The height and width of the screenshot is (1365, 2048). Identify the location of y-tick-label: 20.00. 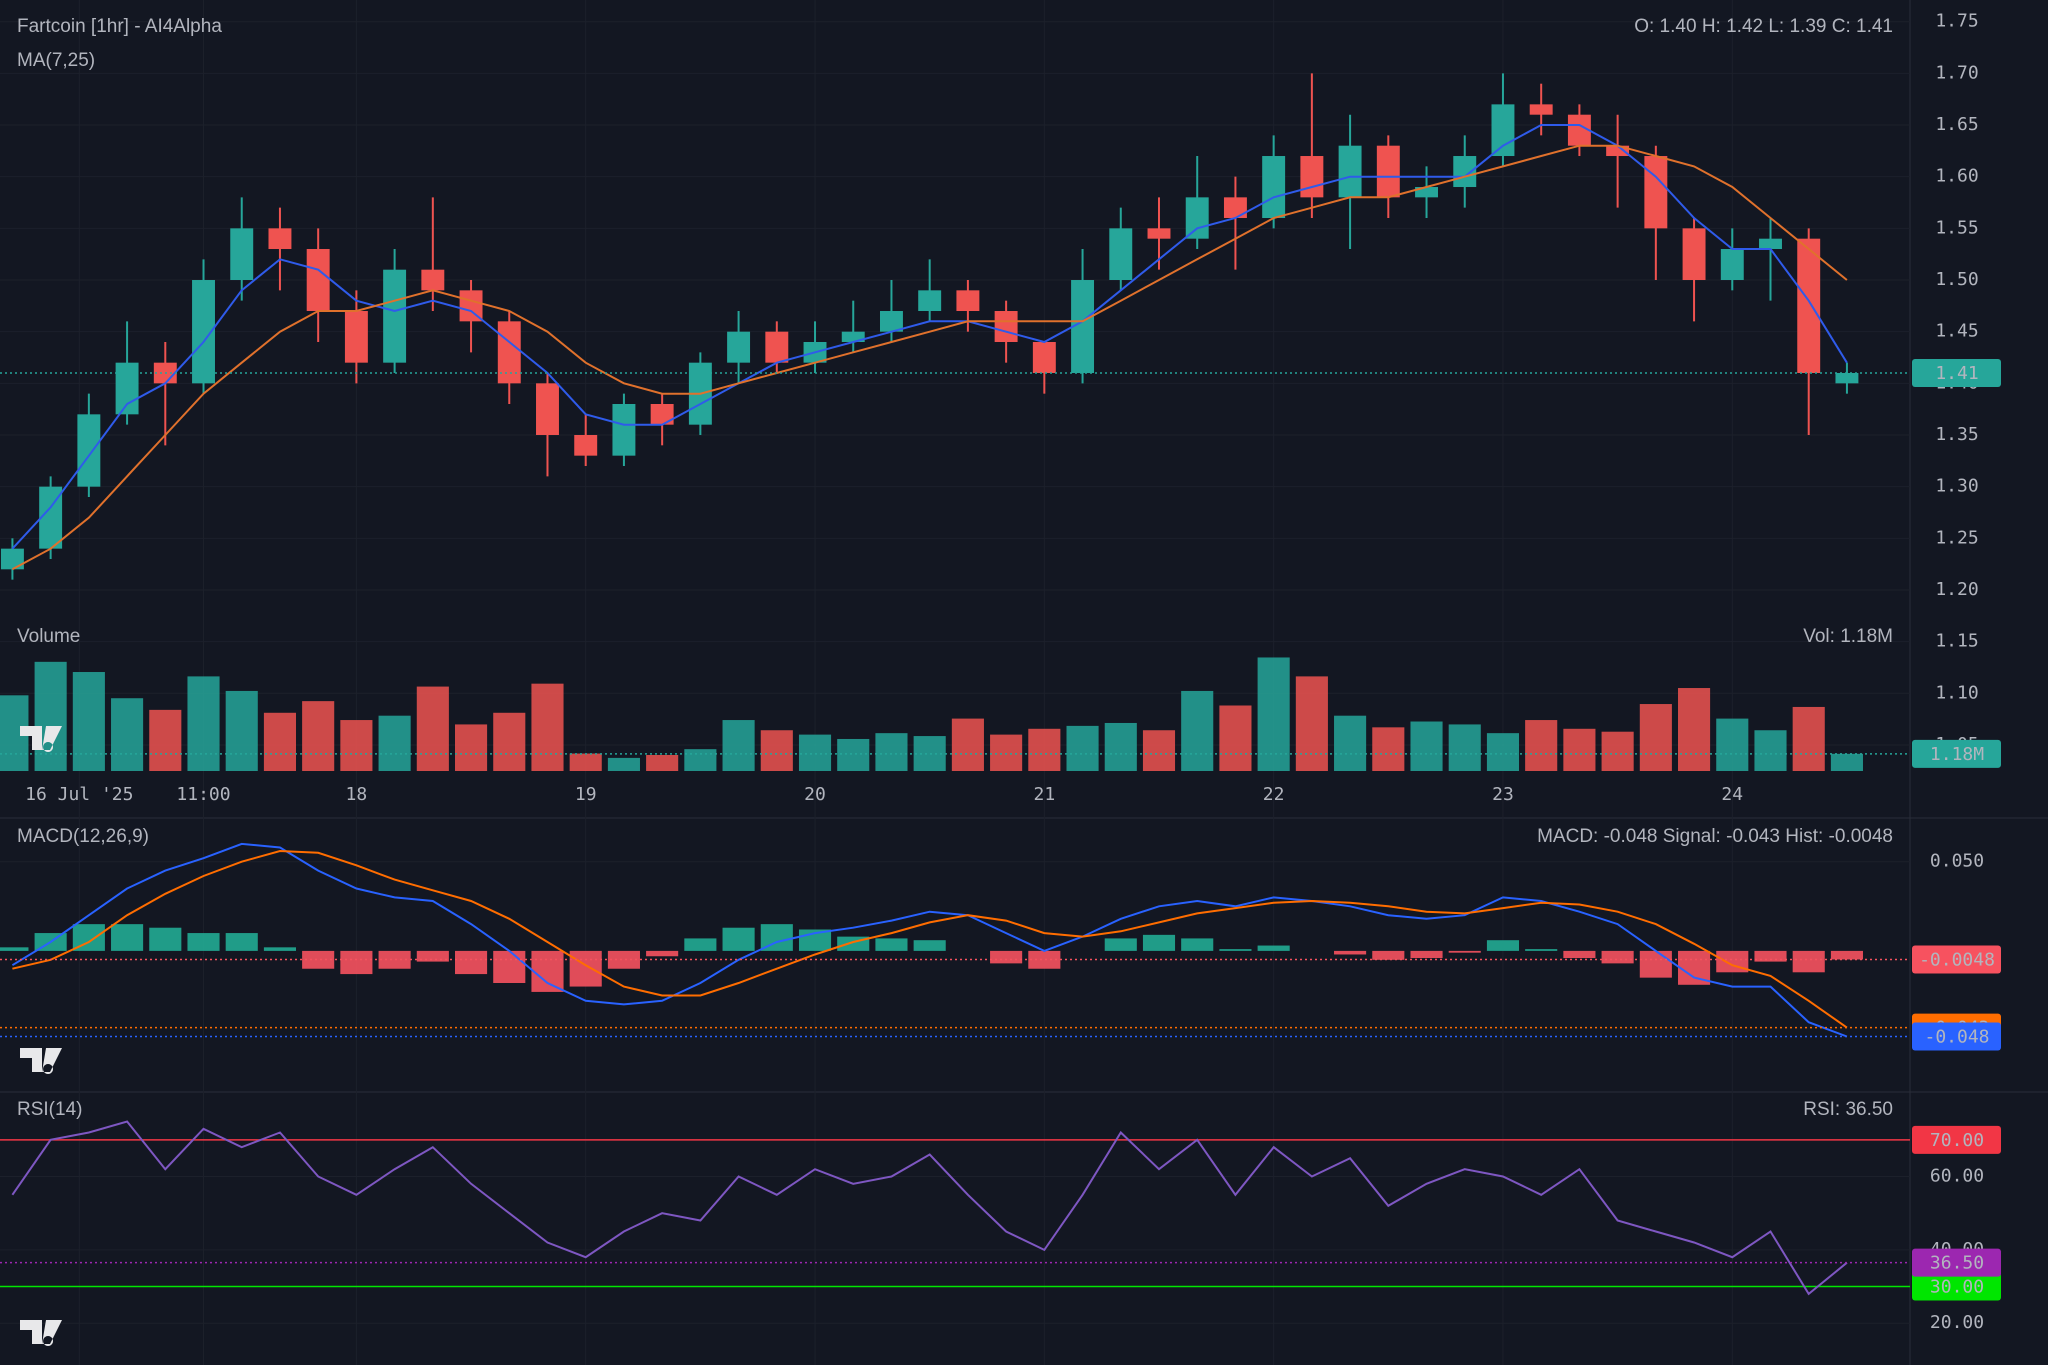
(1957, 1322).